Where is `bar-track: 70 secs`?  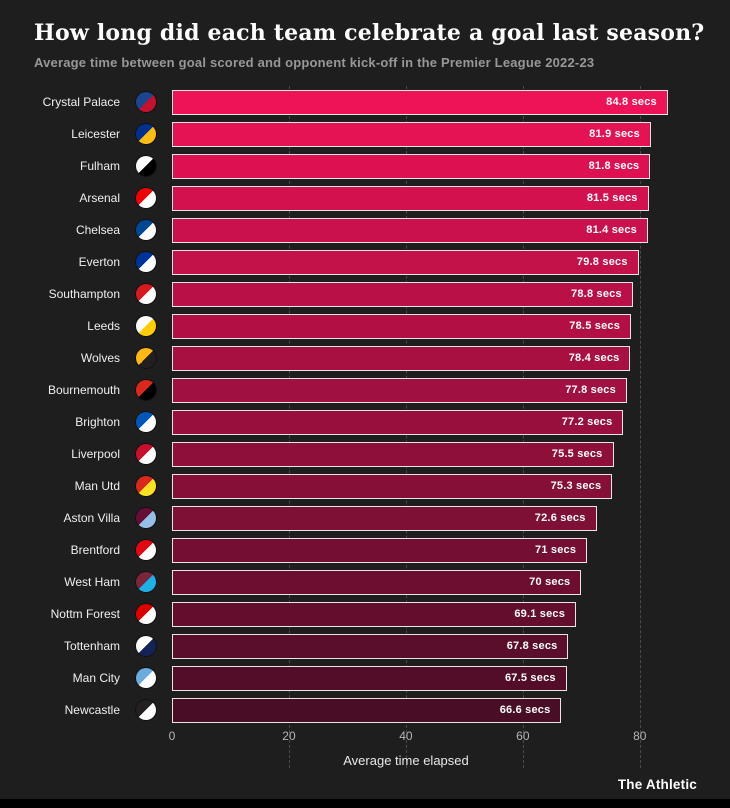
bar-track: 70 secs is located at coordinates (441, 582).